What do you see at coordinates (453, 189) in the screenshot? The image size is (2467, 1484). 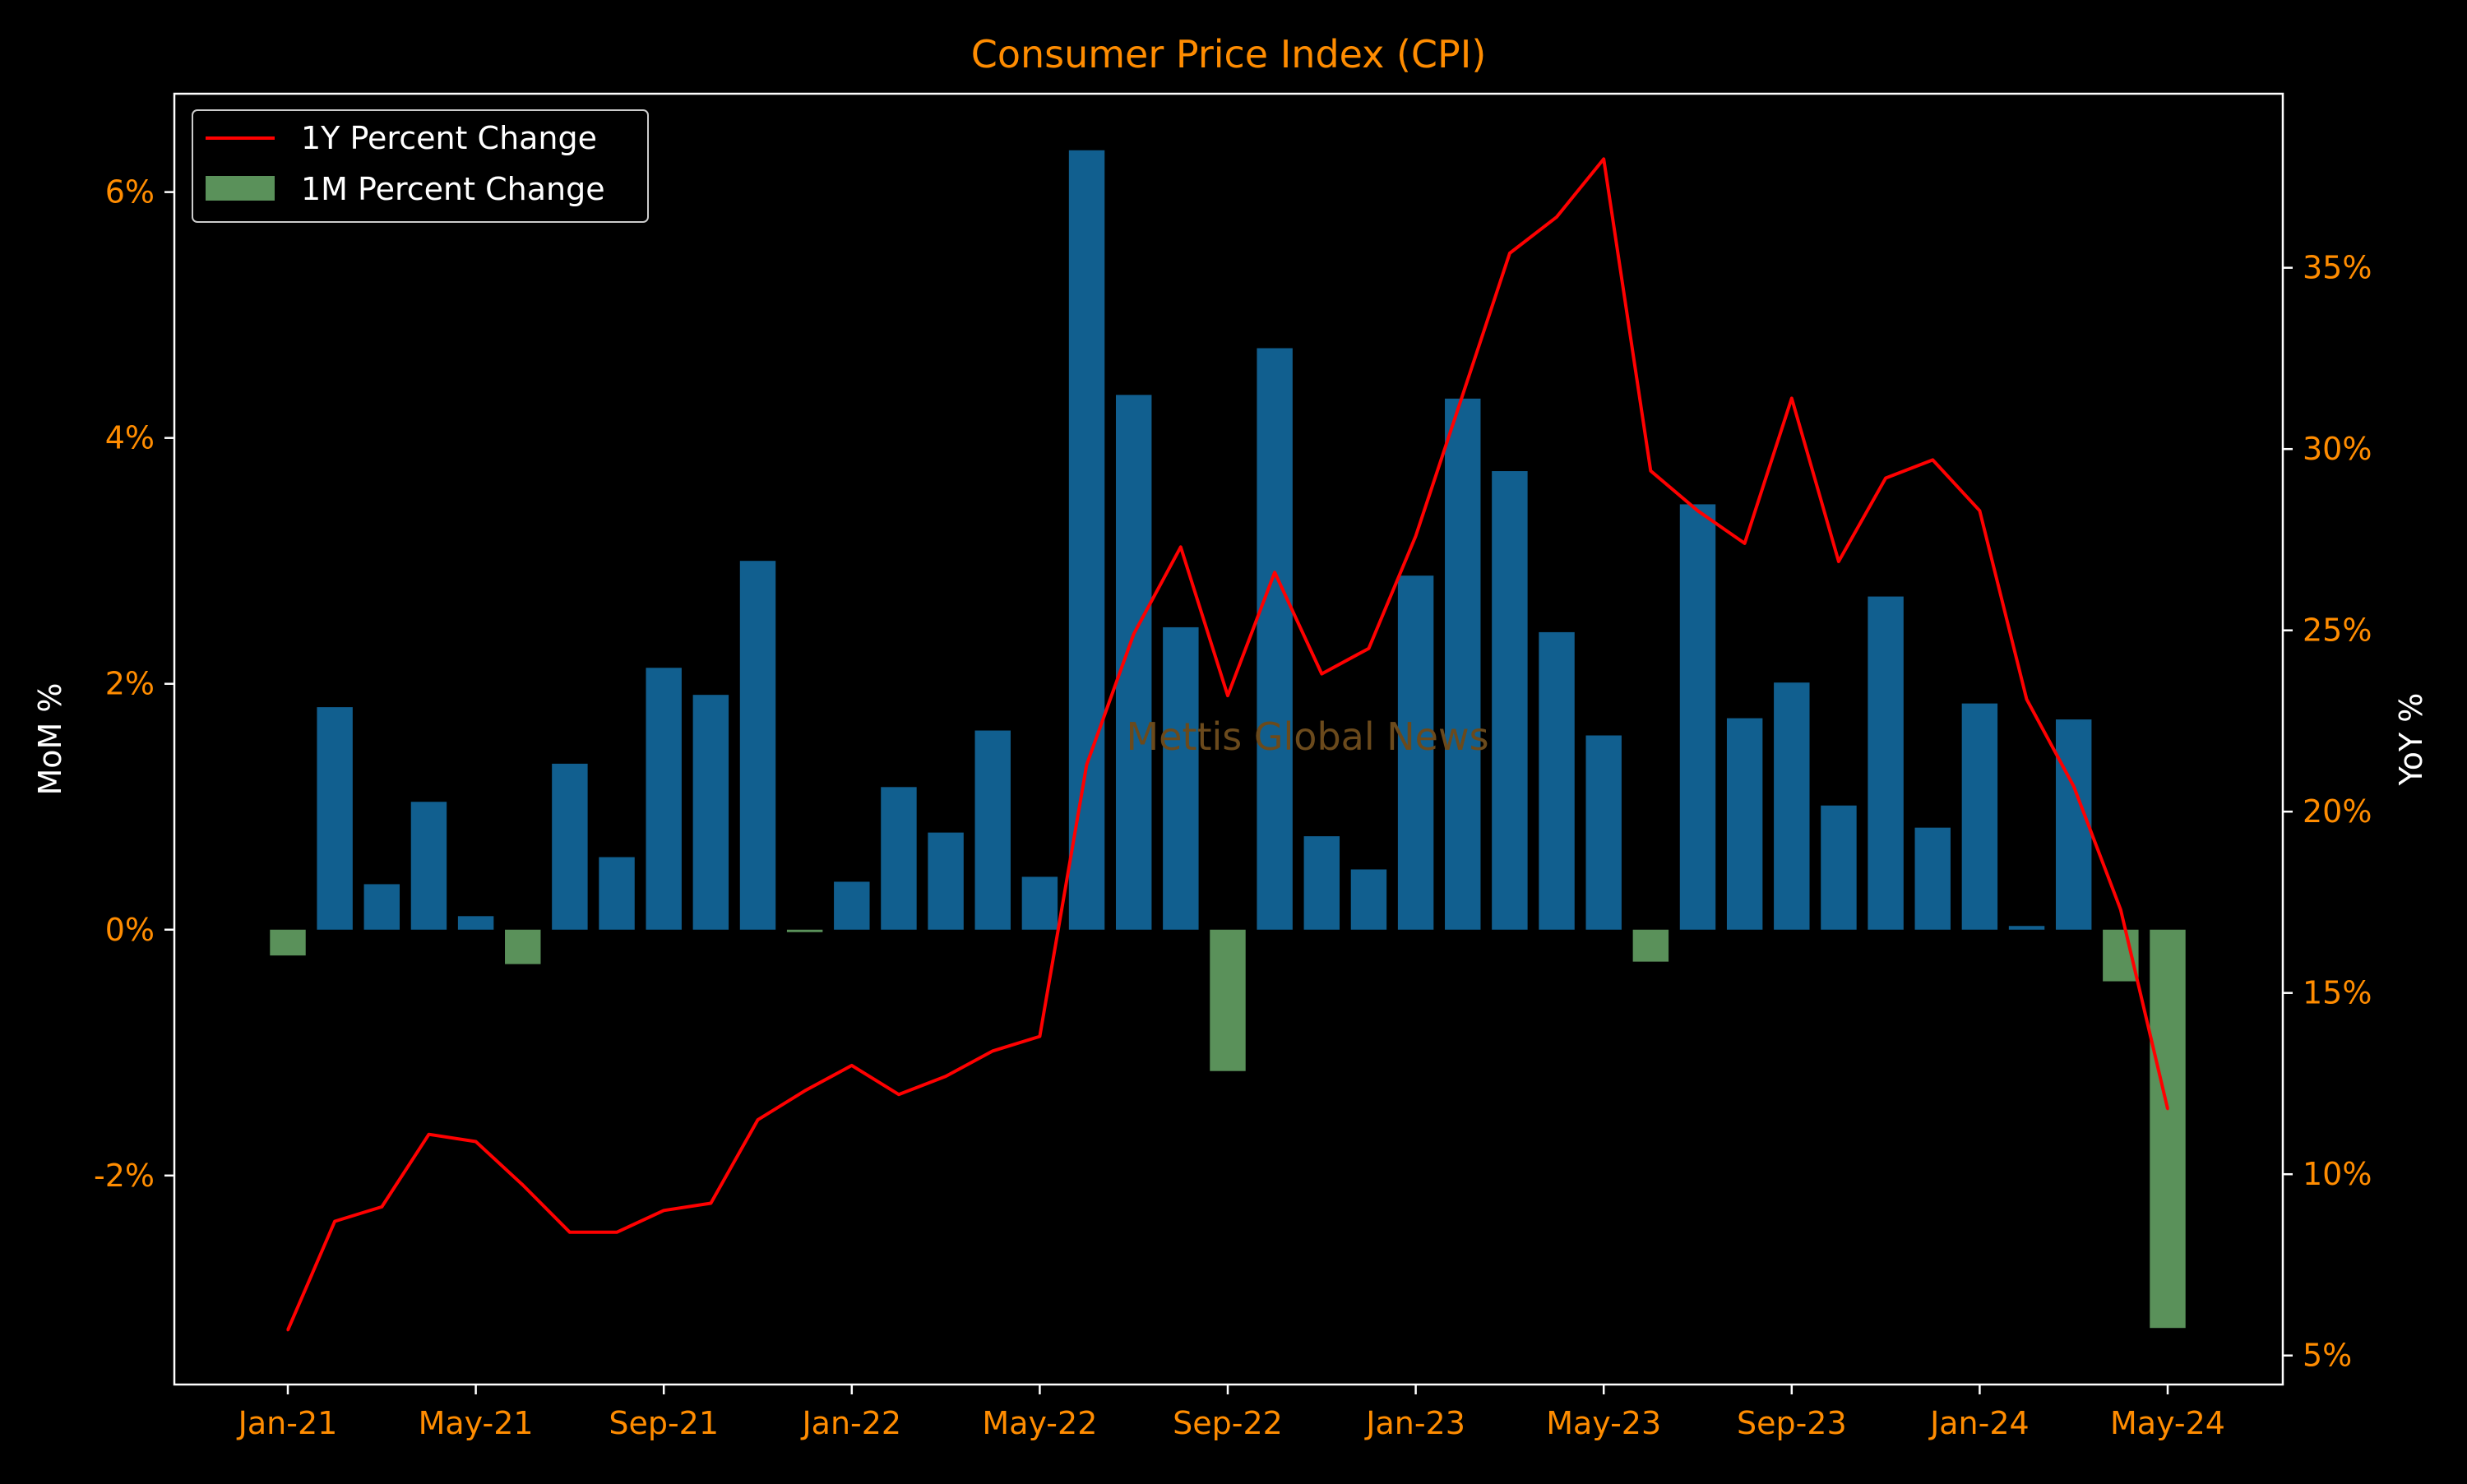 I see `legend-label-mom: 1M Percent Change` at bounding box center [453, 189].